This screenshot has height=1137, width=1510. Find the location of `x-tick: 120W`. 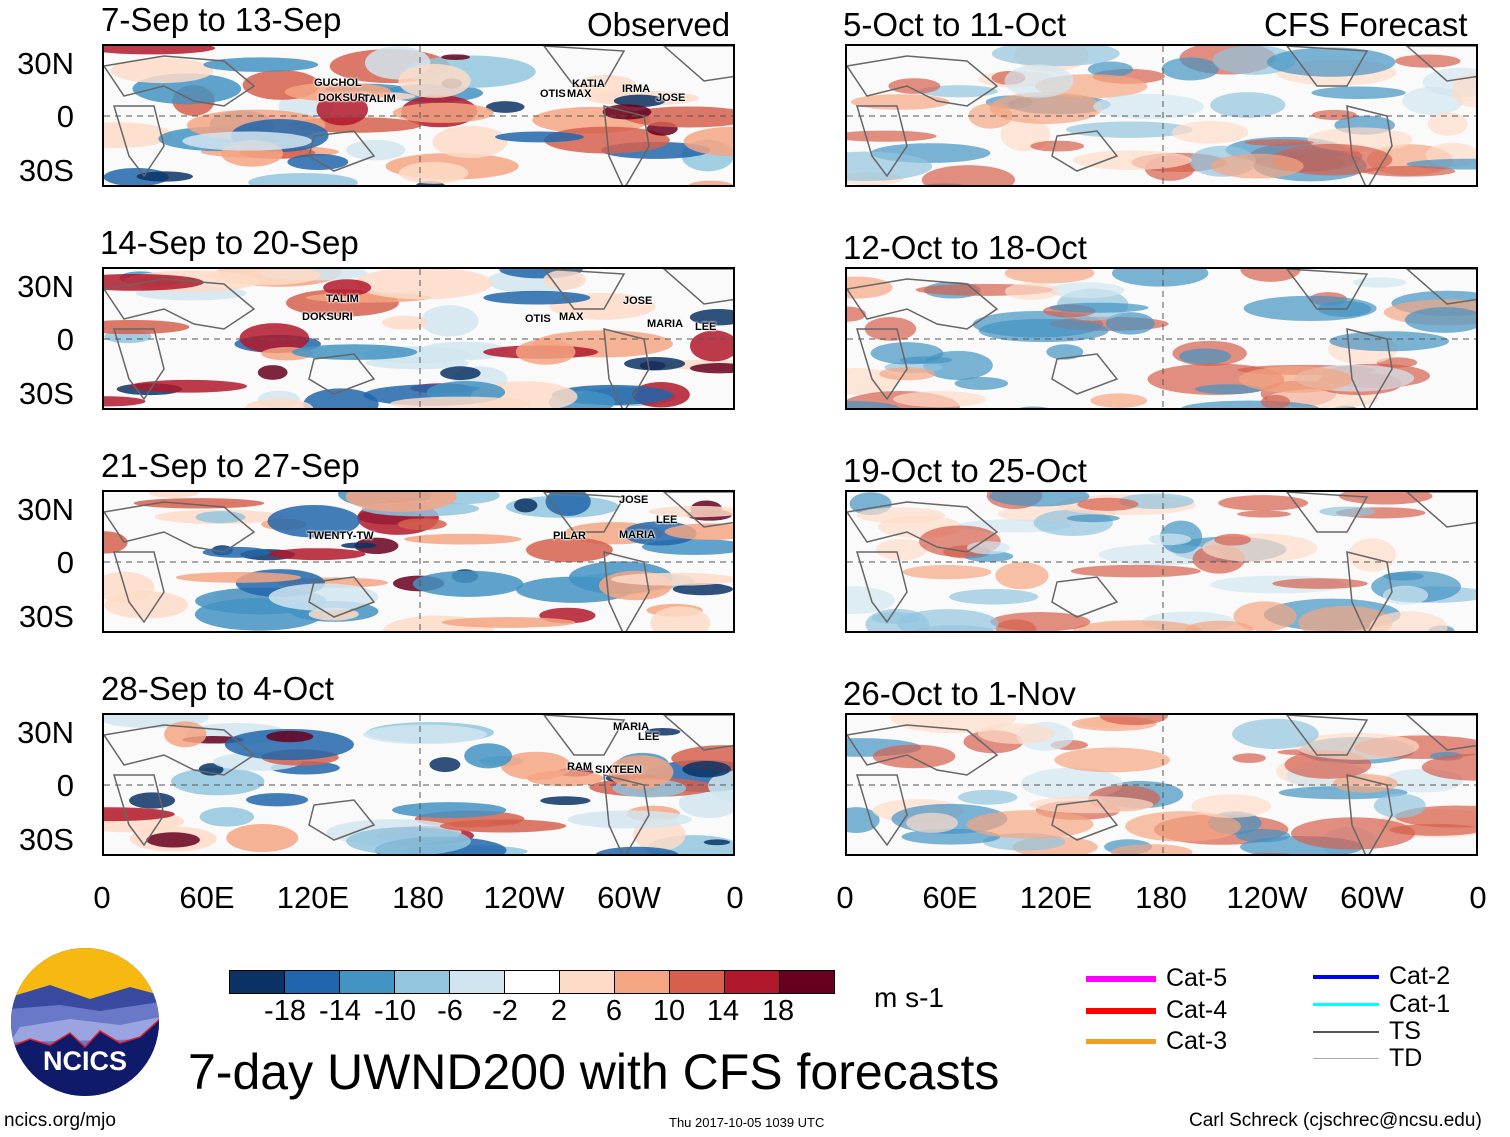

x-tick: 120W is located at coordinates (524, 897).